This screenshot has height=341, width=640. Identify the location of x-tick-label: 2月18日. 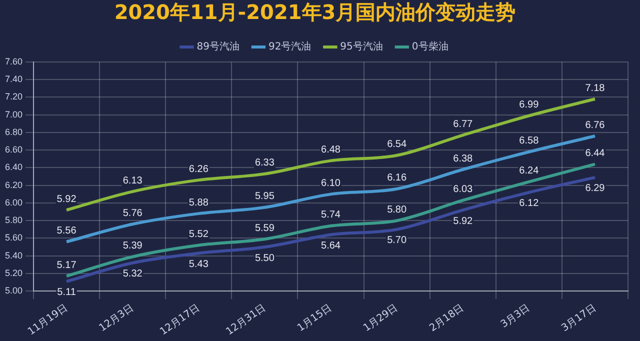
(447, 318).